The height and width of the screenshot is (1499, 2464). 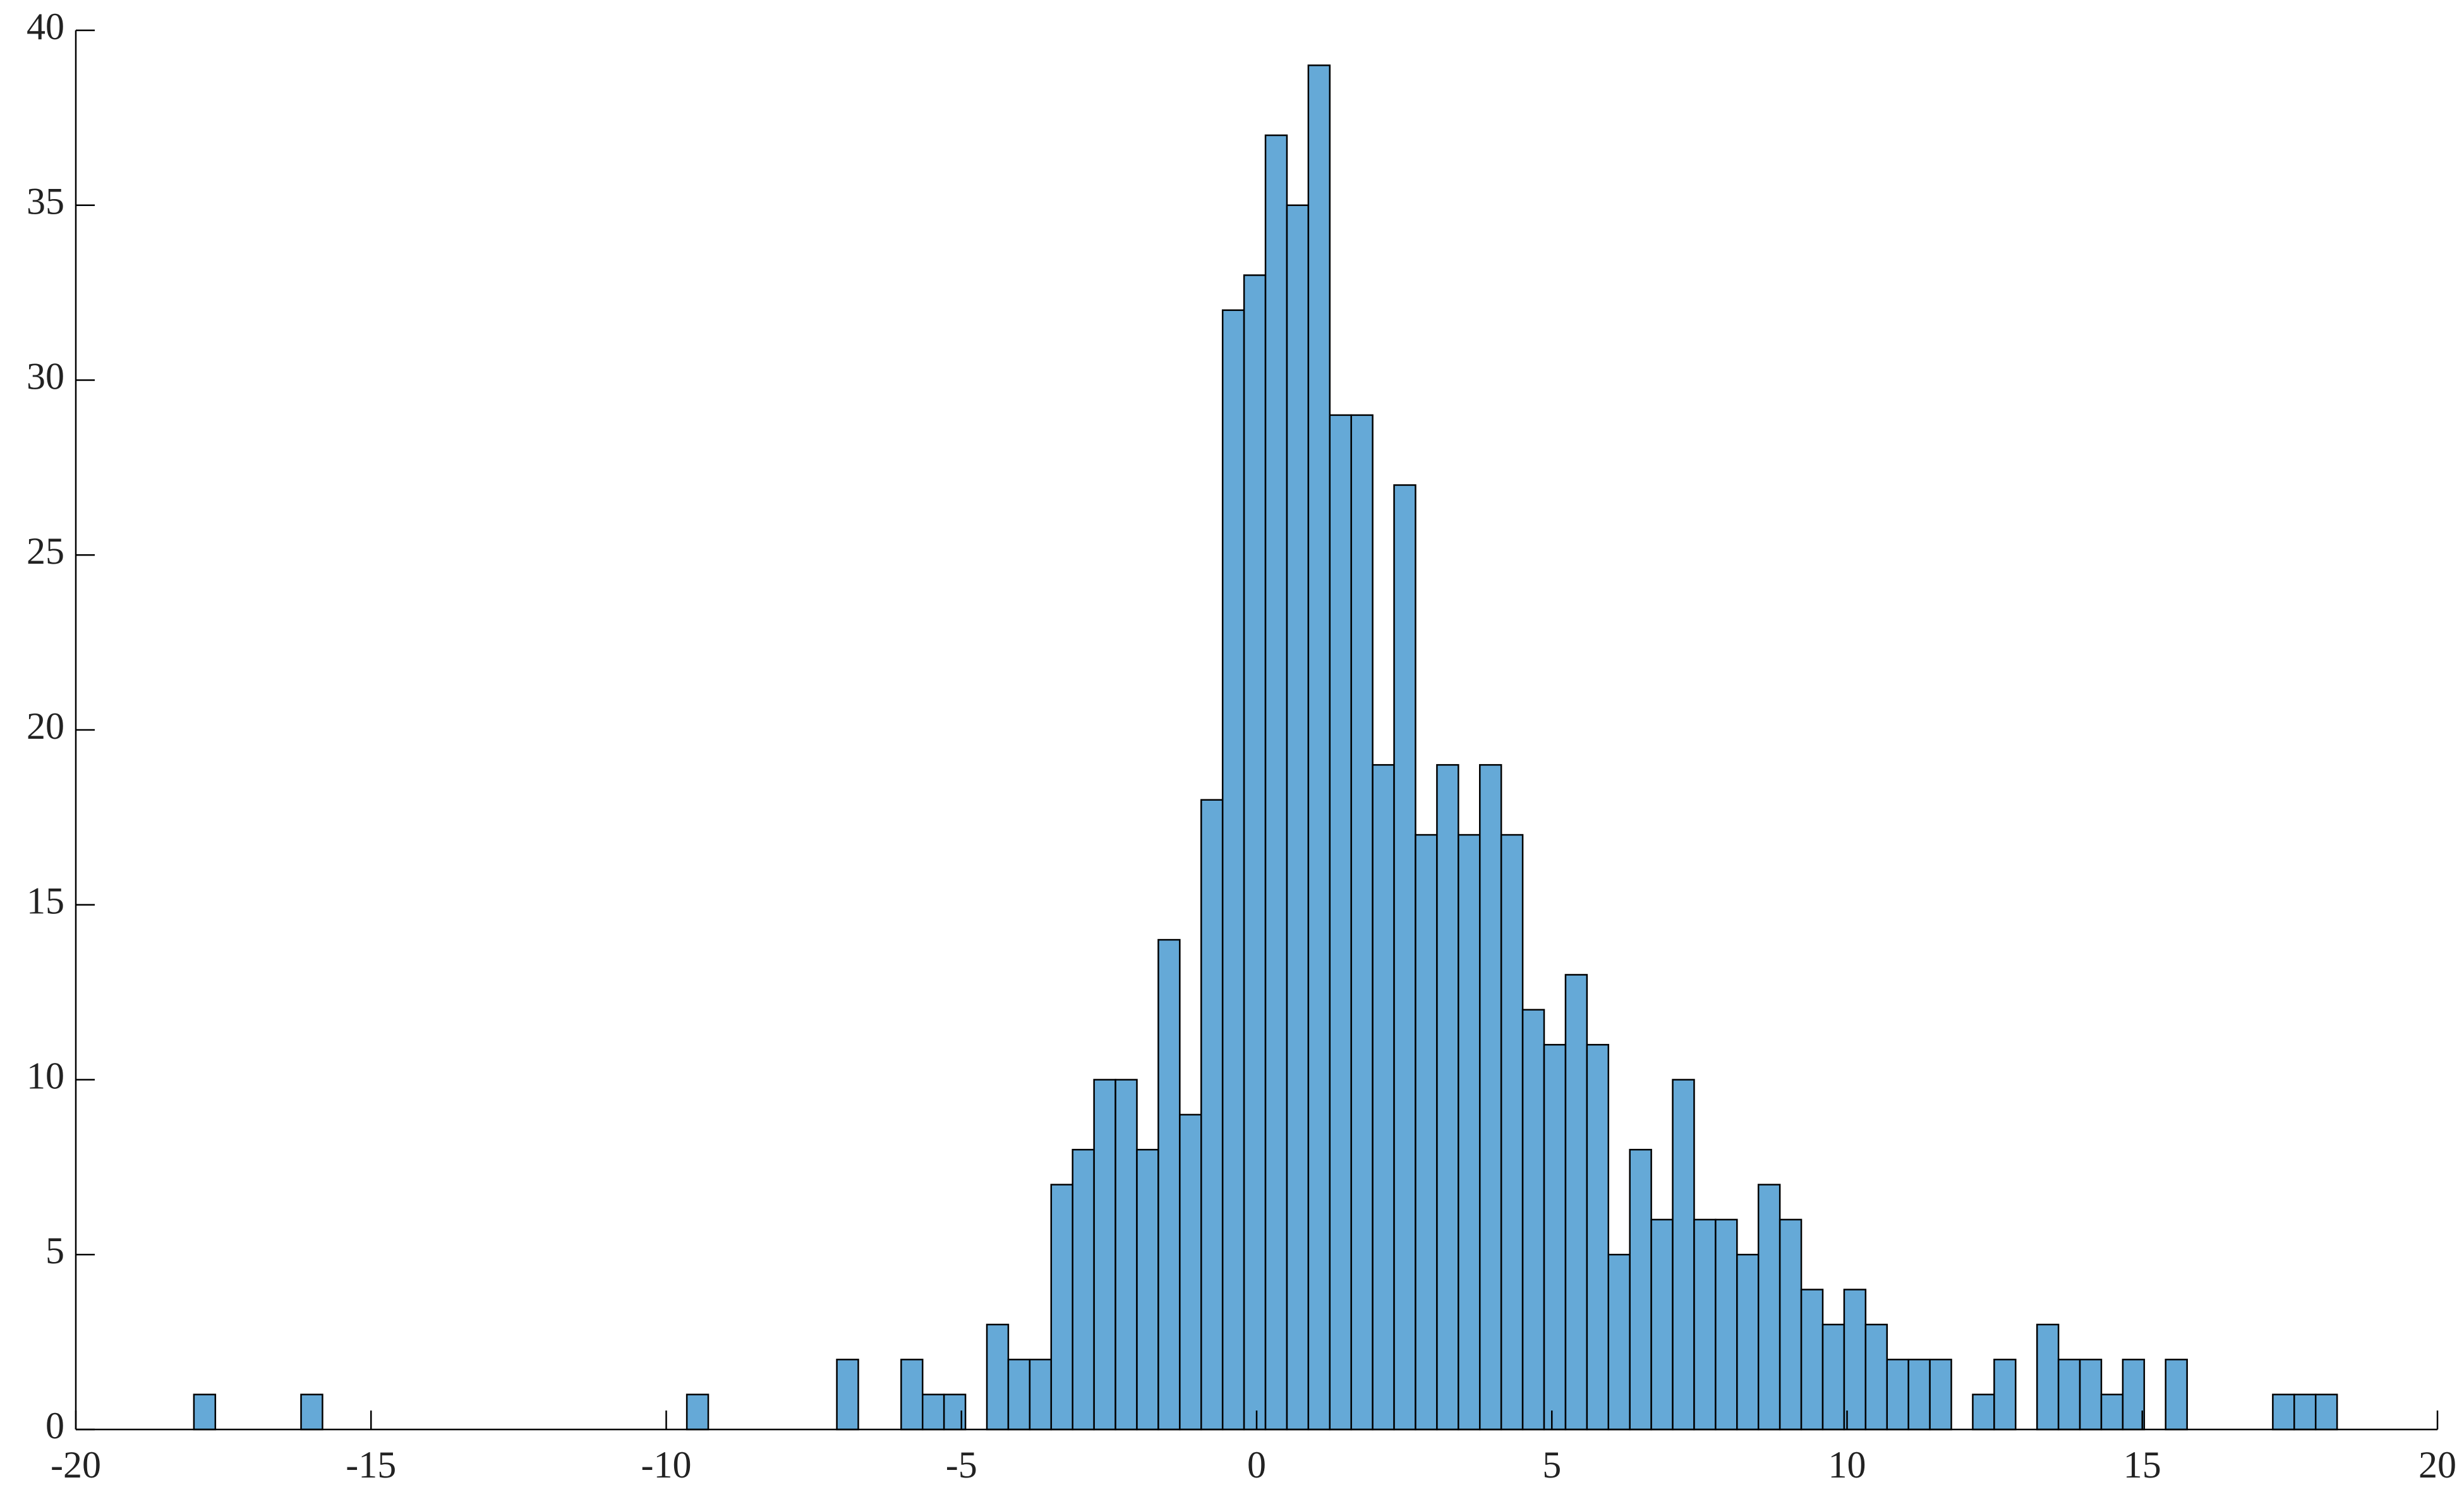 I want to click on x-tick-label: -15, so click(x=371, y=1465).